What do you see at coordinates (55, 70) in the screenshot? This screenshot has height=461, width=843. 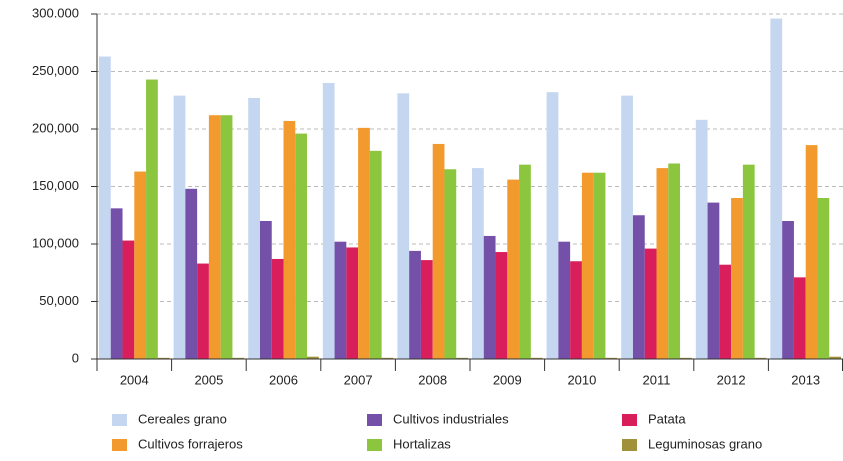 I see `y-tick-label: 250,000` at bounding box center [55, 70].